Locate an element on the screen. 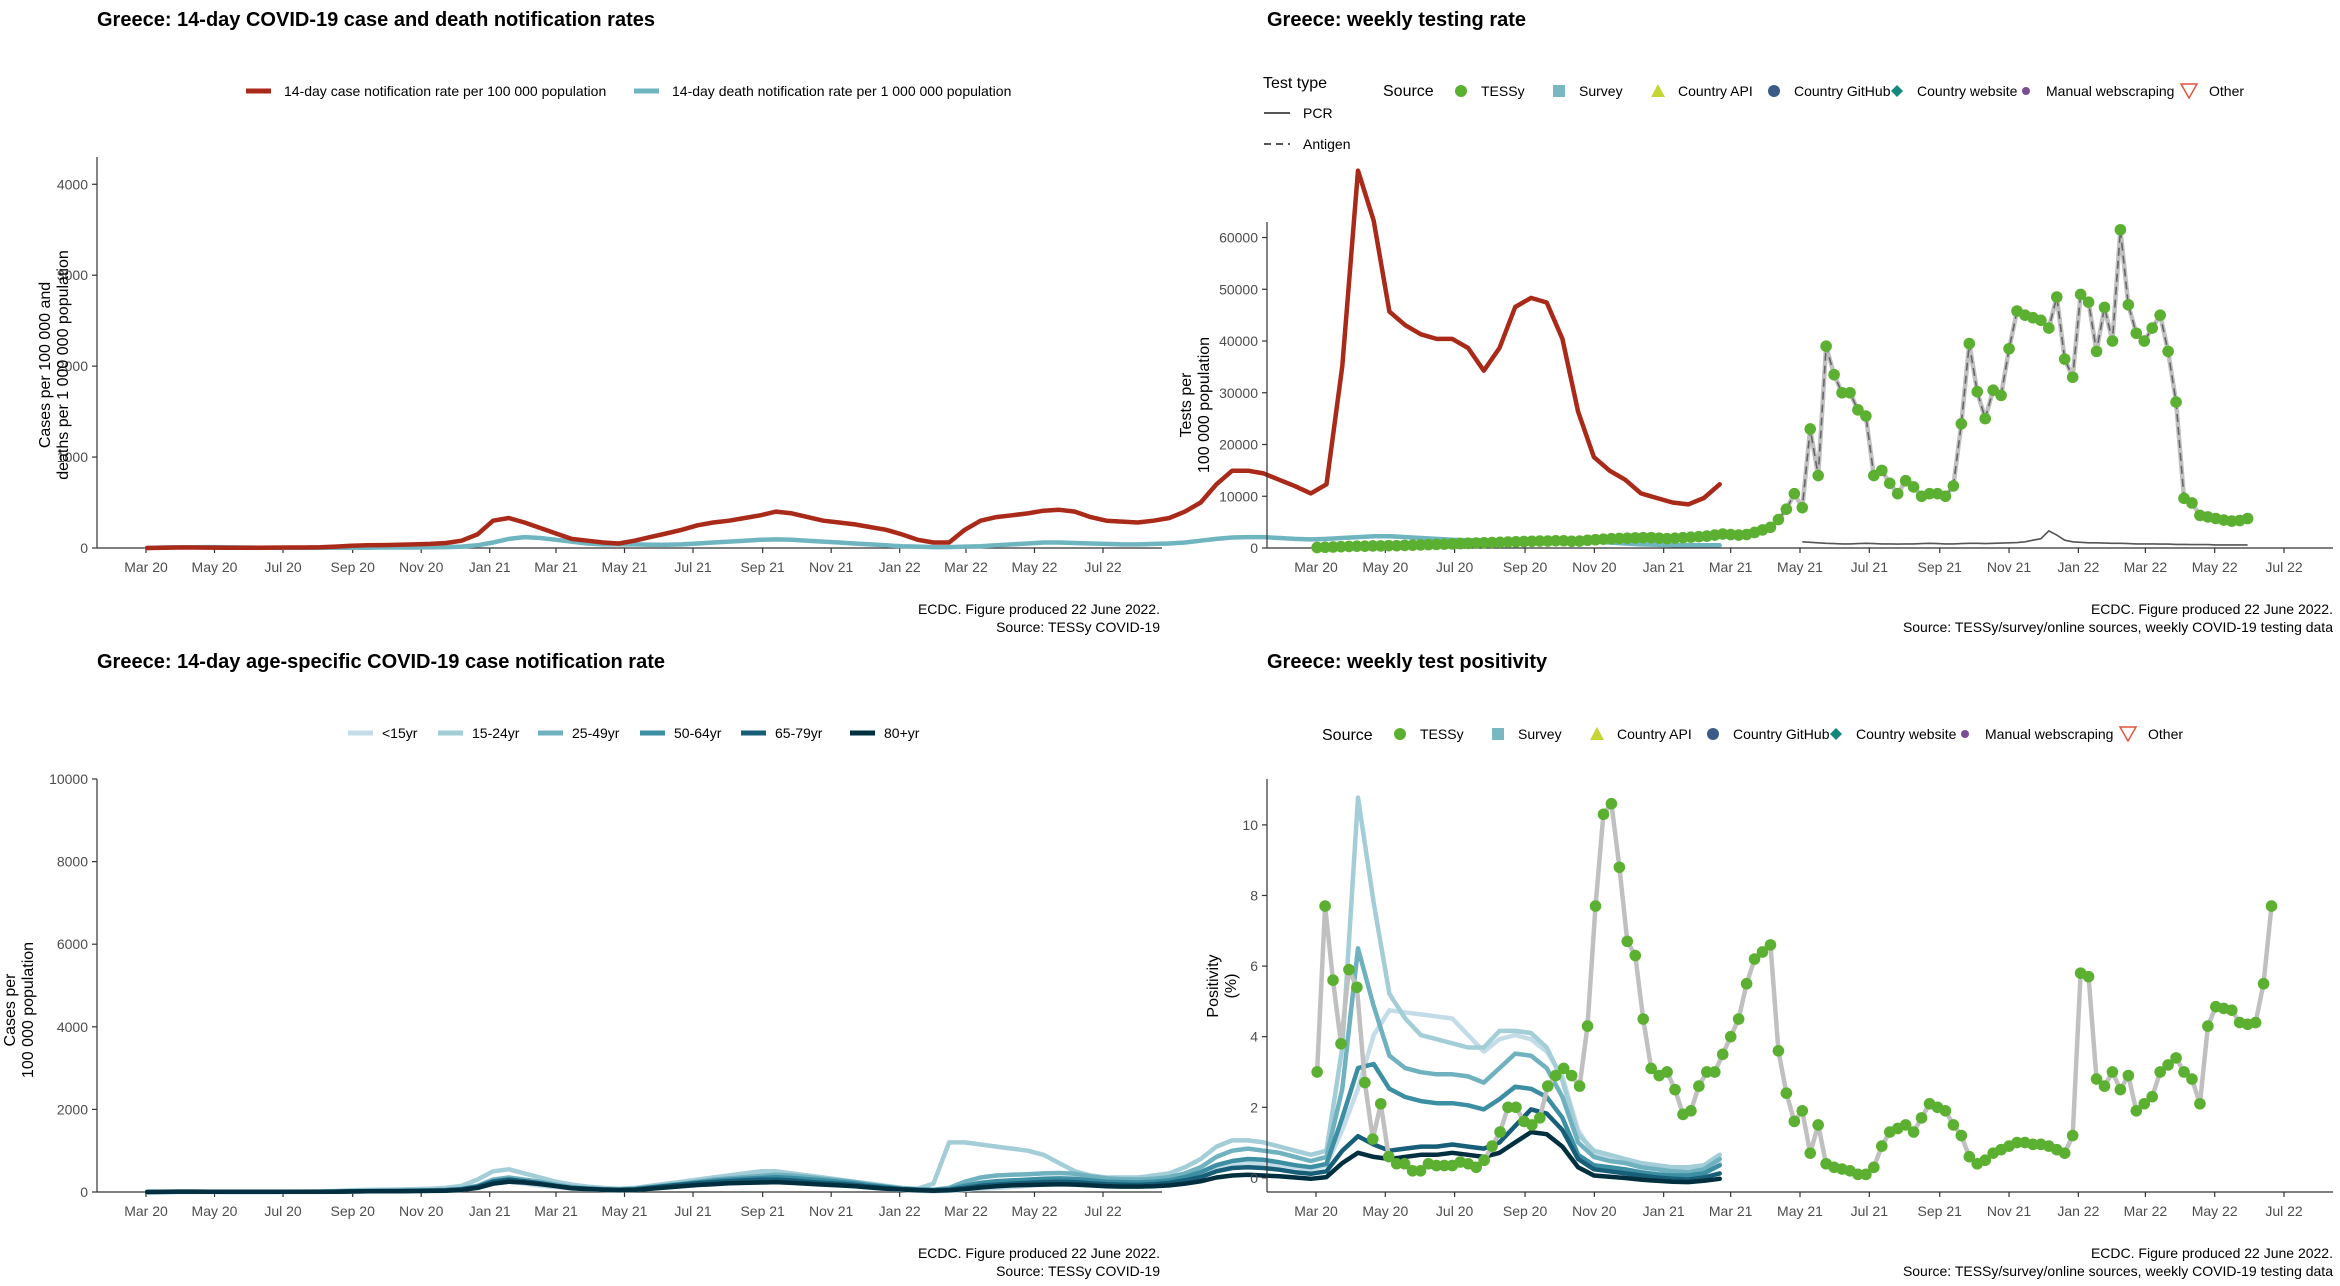 This screenshot has width=2340, height=1286. x-tick-label: May 20 is located at coordinates (1385, 567).